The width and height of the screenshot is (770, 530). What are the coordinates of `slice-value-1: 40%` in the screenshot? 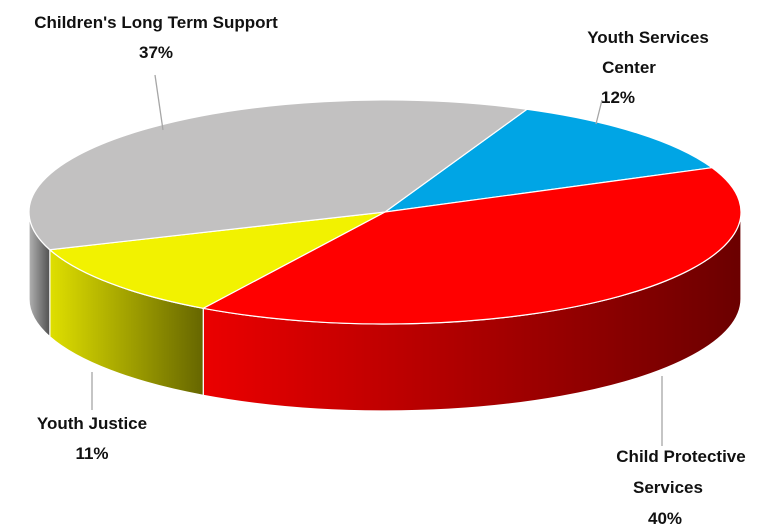 It's located at (665, 518).